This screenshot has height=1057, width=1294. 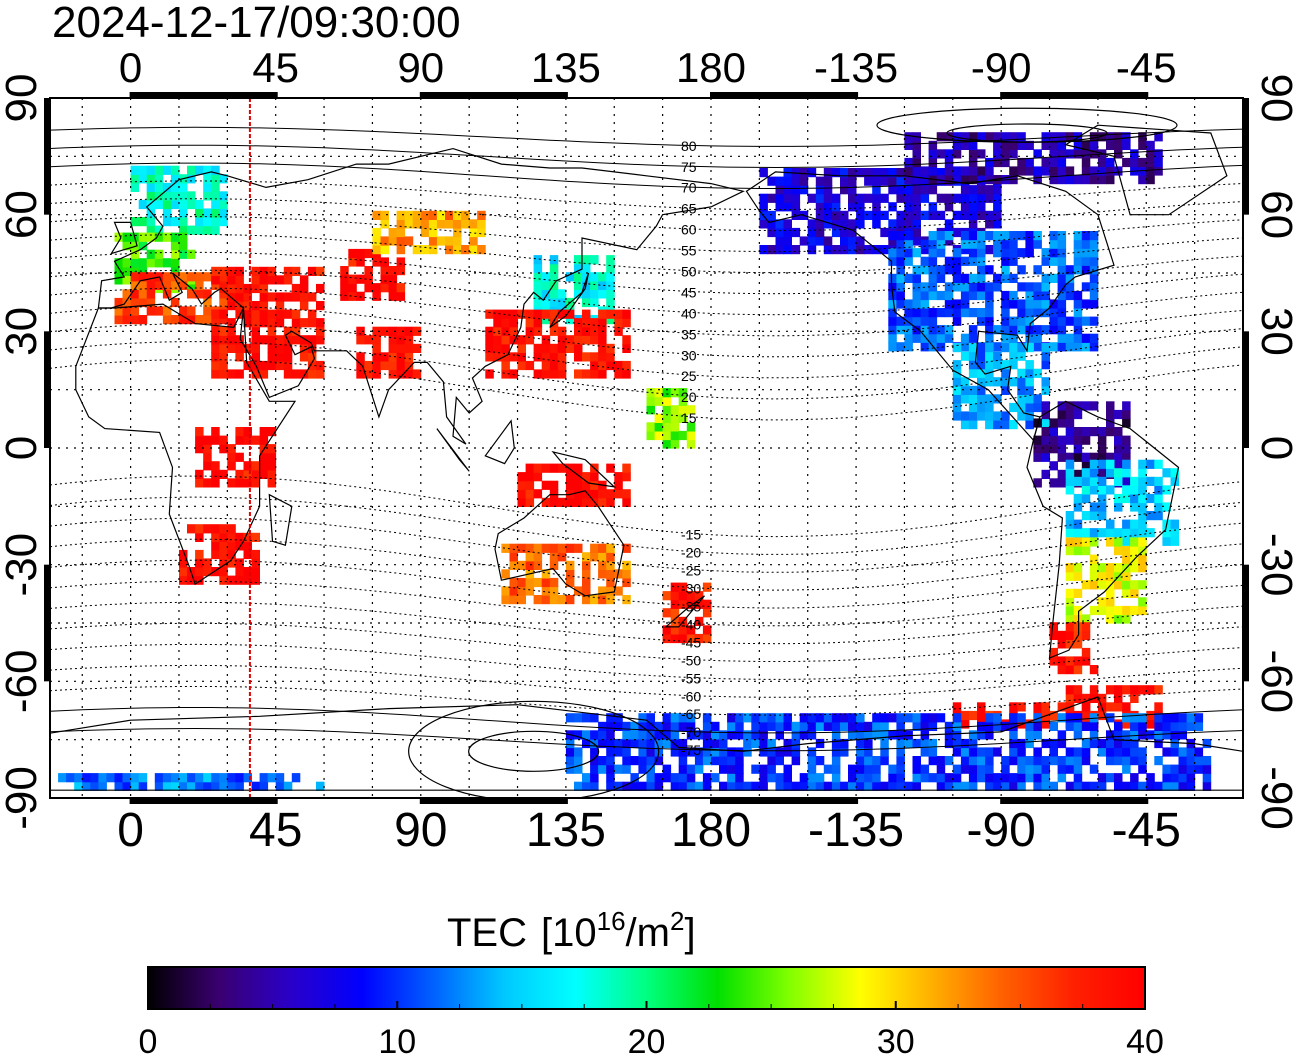 What do you see at coordinates (689, 355) in the screenshot?
I see `contour-label: 30` at bounding box center [689, 355].